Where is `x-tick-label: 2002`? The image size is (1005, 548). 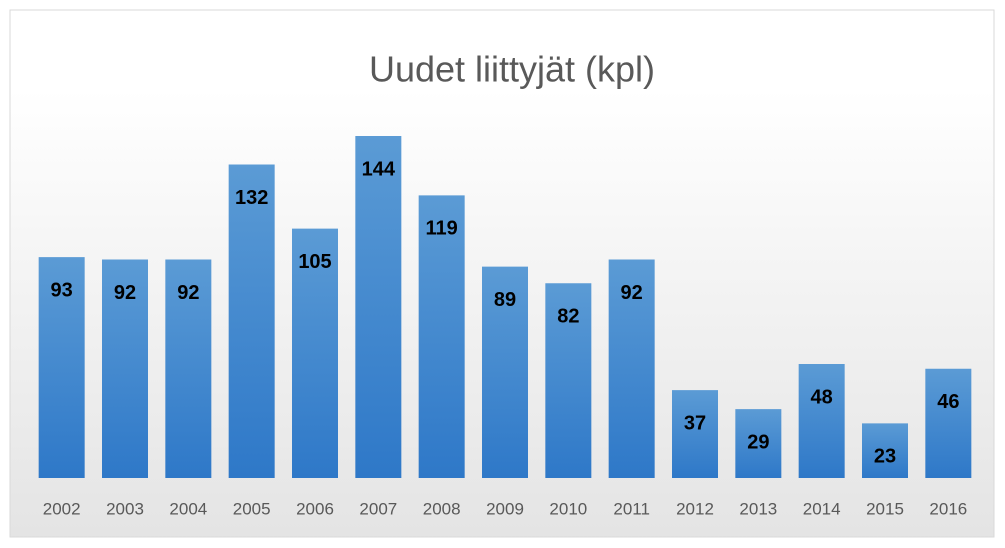
x-tick-label: 2002 is located at coordinates (62, 508).